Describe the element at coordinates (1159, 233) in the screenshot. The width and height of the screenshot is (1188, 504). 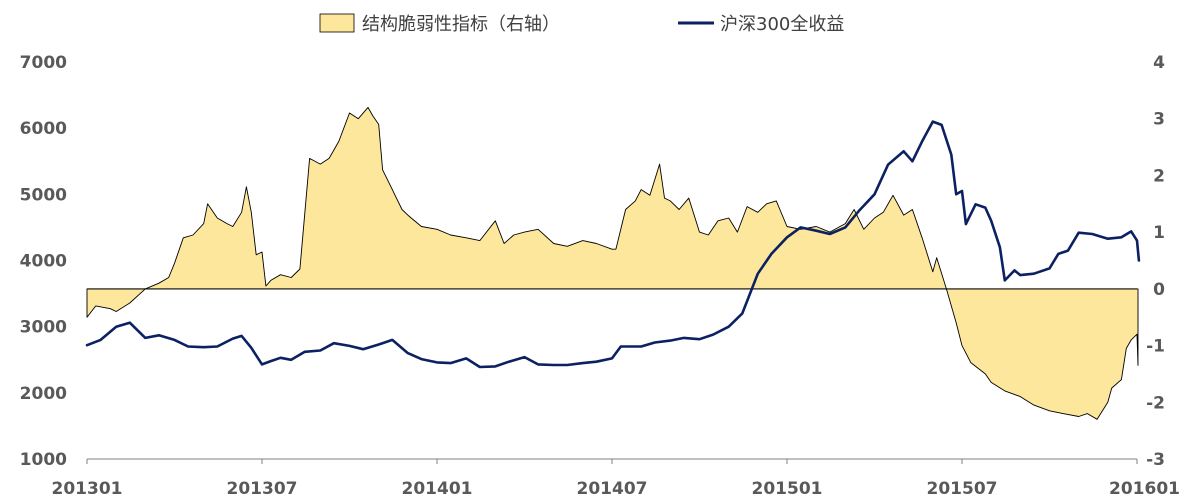
I see `y-right-tick-label: 1` at that location.